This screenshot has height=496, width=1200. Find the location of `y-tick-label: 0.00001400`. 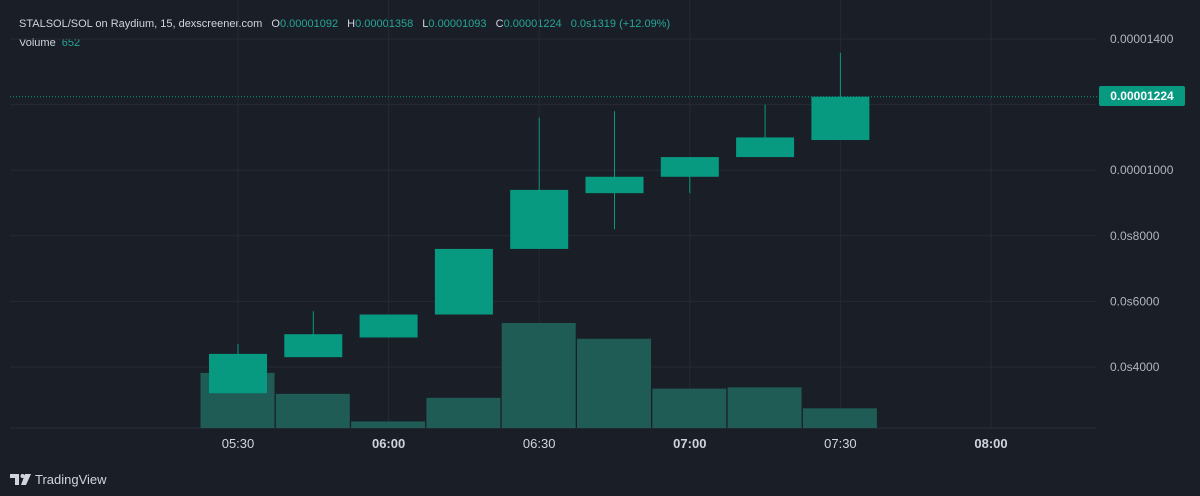

y-tick-label: 0.00001400 is located at coordinates (1142, 39).